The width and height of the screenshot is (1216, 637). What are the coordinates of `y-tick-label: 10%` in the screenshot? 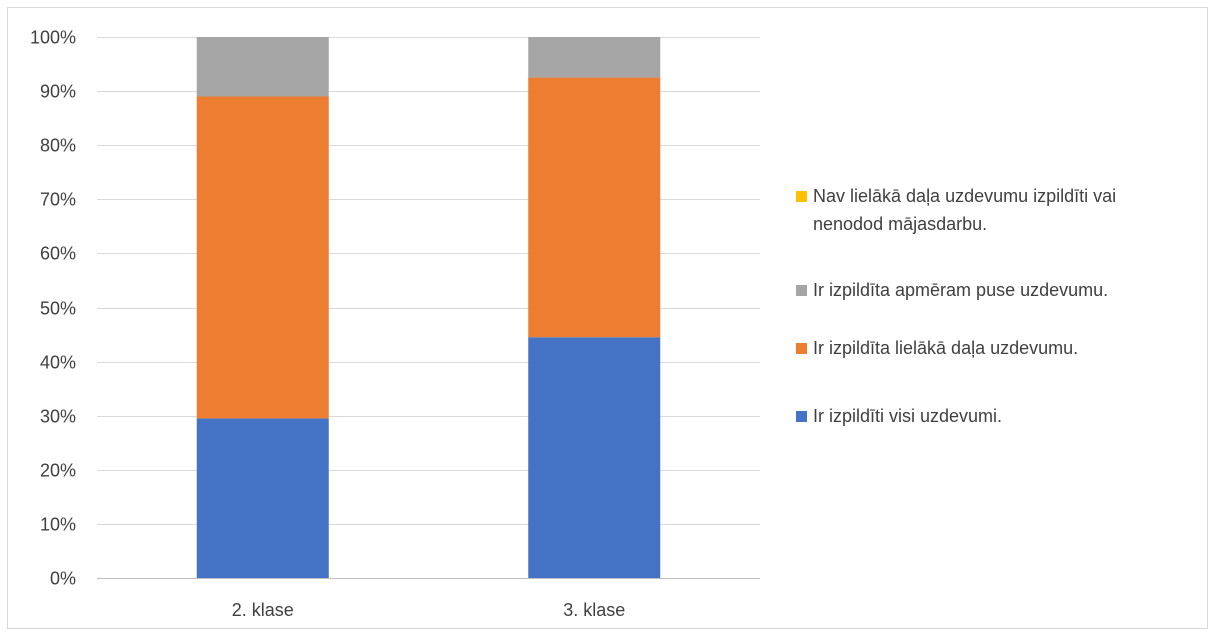 It's located at (58, 525).